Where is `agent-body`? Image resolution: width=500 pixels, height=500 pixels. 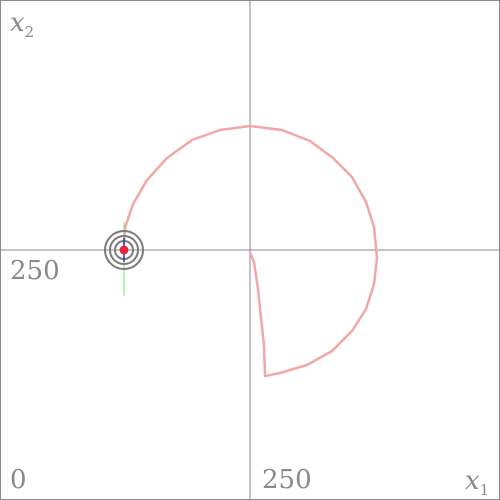 agent-body is located at coordinates (124, 250).